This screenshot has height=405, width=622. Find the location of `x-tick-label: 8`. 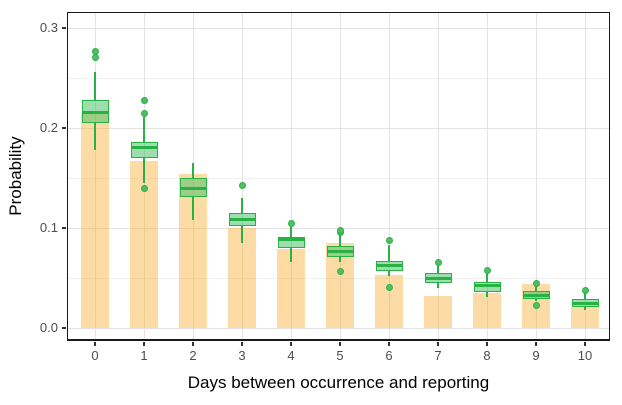

x-tick-label: 8 is located at coordinates (487, 355).